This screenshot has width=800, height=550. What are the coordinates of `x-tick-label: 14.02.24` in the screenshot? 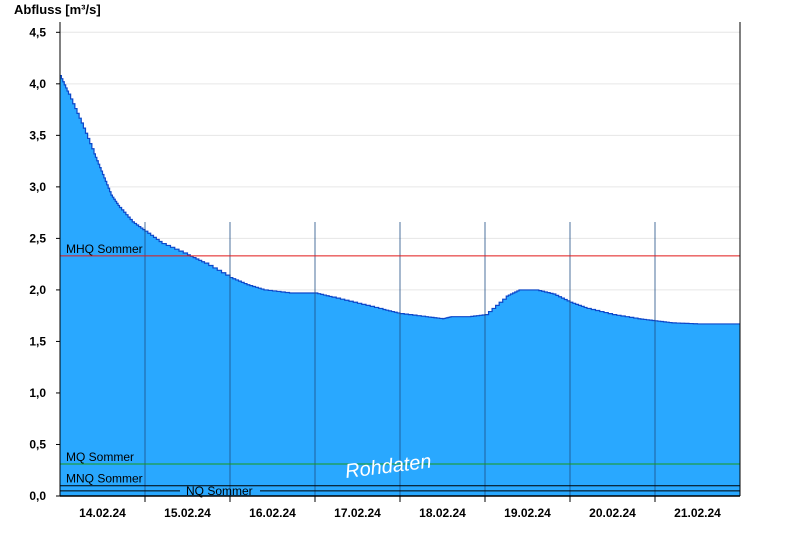 It's located at (102, 513).